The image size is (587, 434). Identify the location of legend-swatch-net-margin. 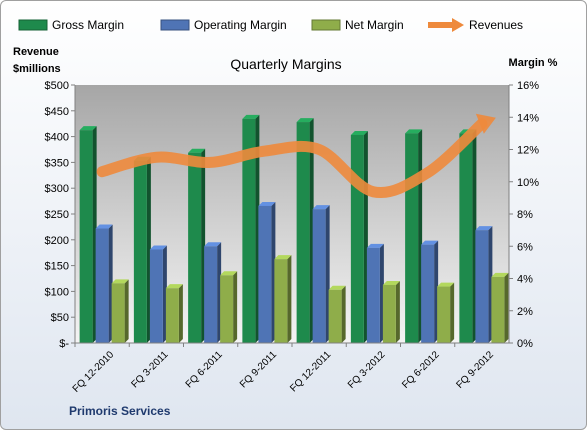
(326, 25).